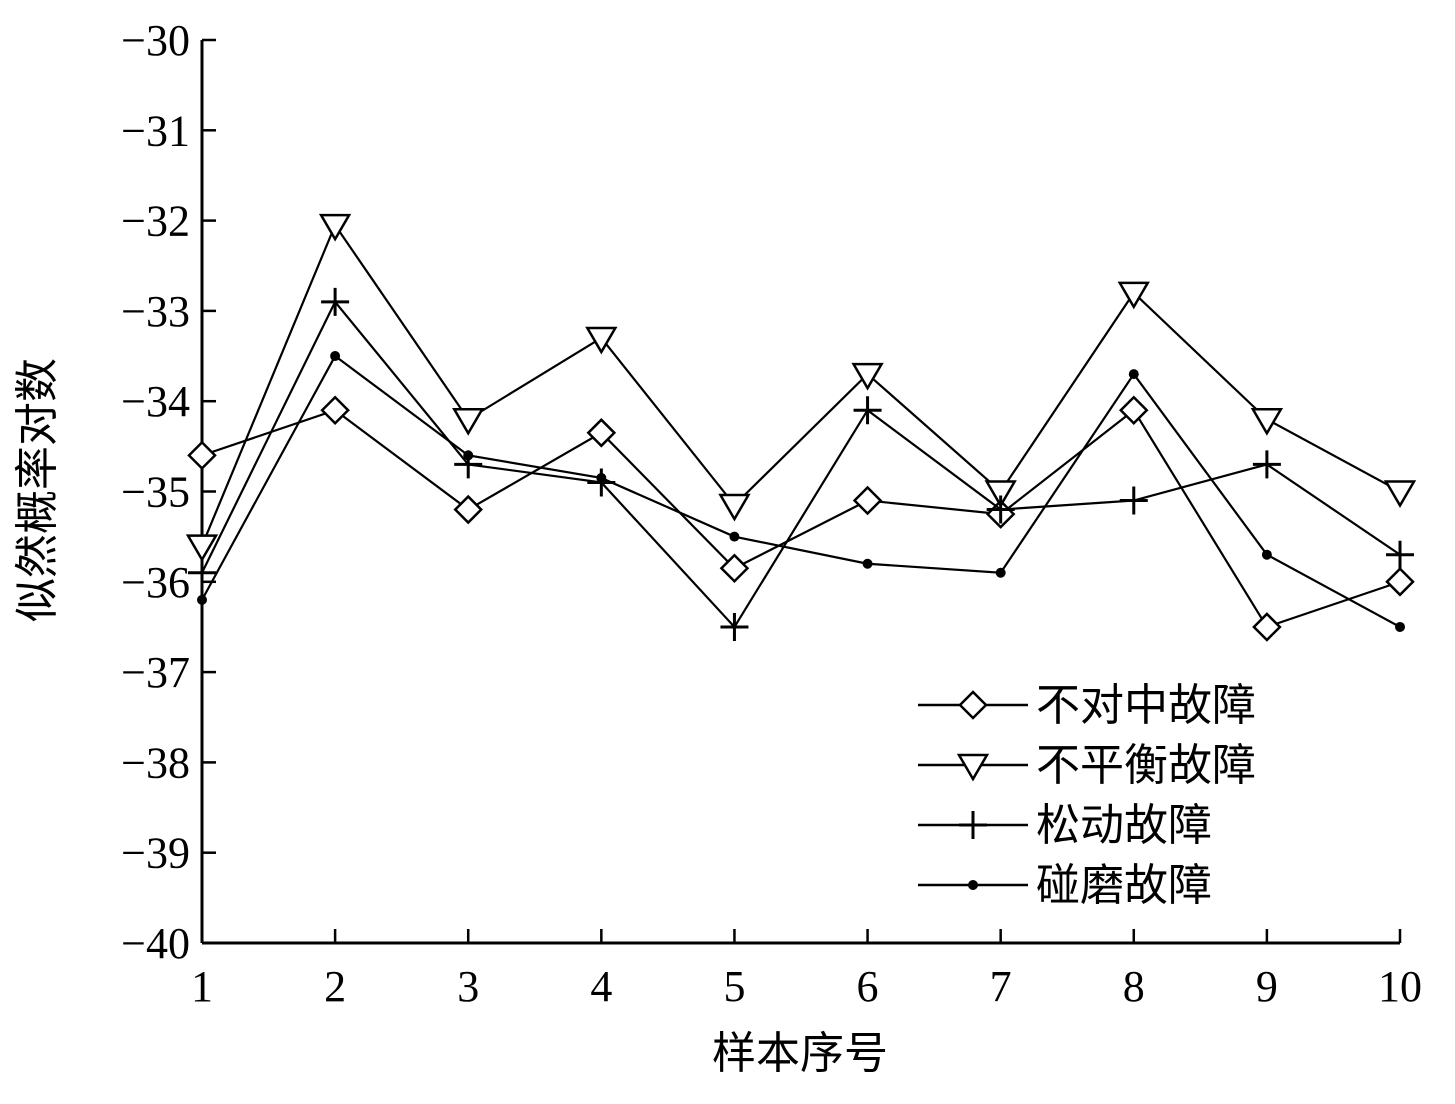  What do you see at coordinates (202, 986) in the screenshot?
I see `x-tick-label: 1` at bounding box center [202, 986].